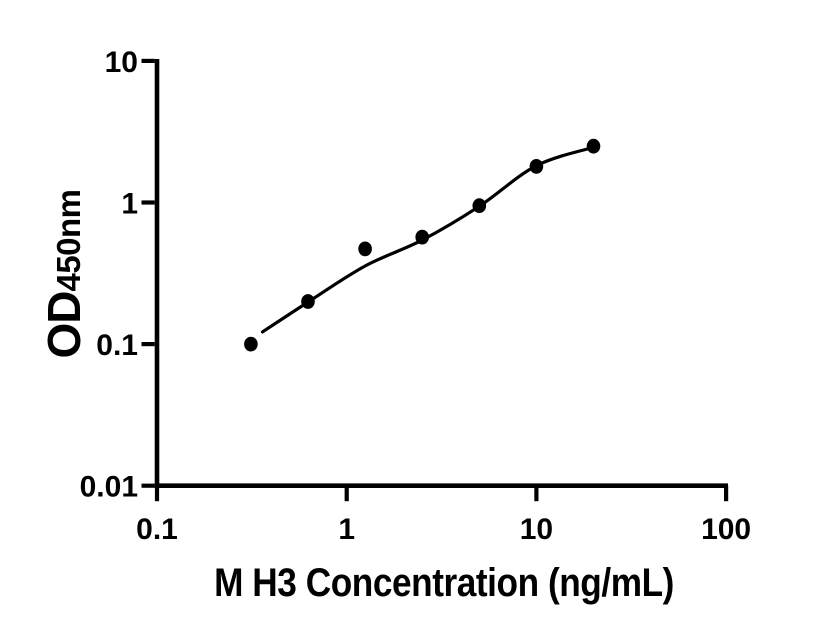 The image size is (816, 640). Describe the element at coordinates (121, 62) in the screenshot. I see `y-tick-label-10: 10` at that location.